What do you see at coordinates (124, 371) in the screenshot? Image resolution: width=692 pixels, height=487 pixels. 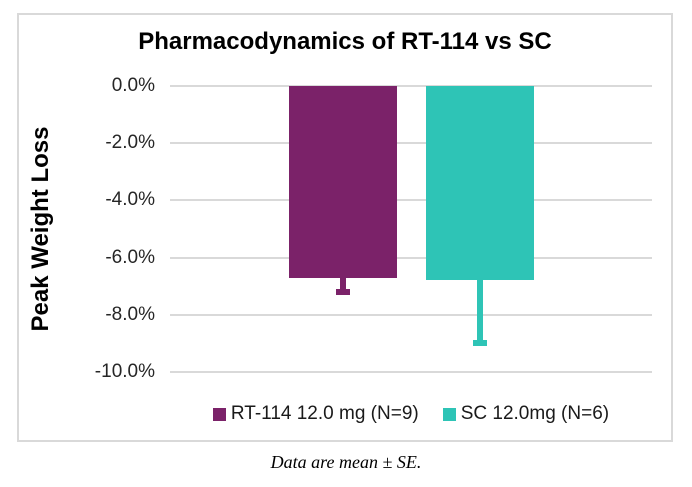 I see `y-axis-tick-label: -10.0%` at bounding box center [124, 371].